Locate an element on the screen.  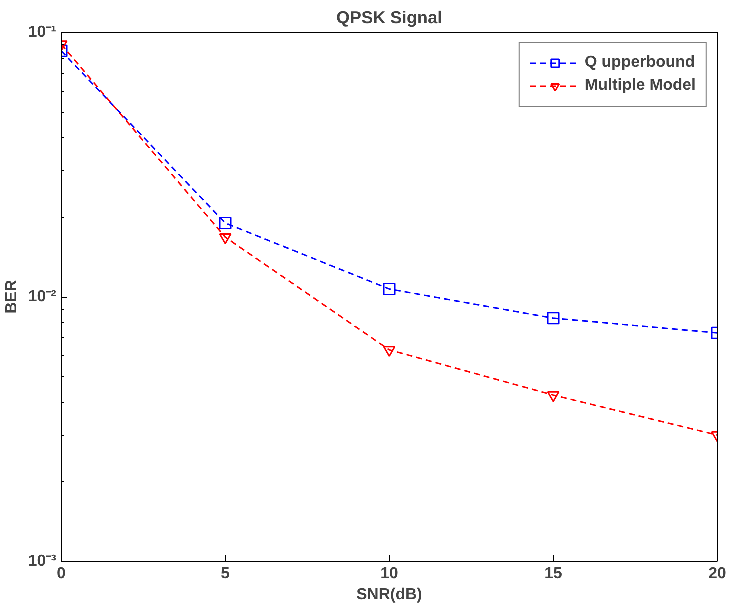
x-tick-label: 15 is located at coordinates (553, 574).